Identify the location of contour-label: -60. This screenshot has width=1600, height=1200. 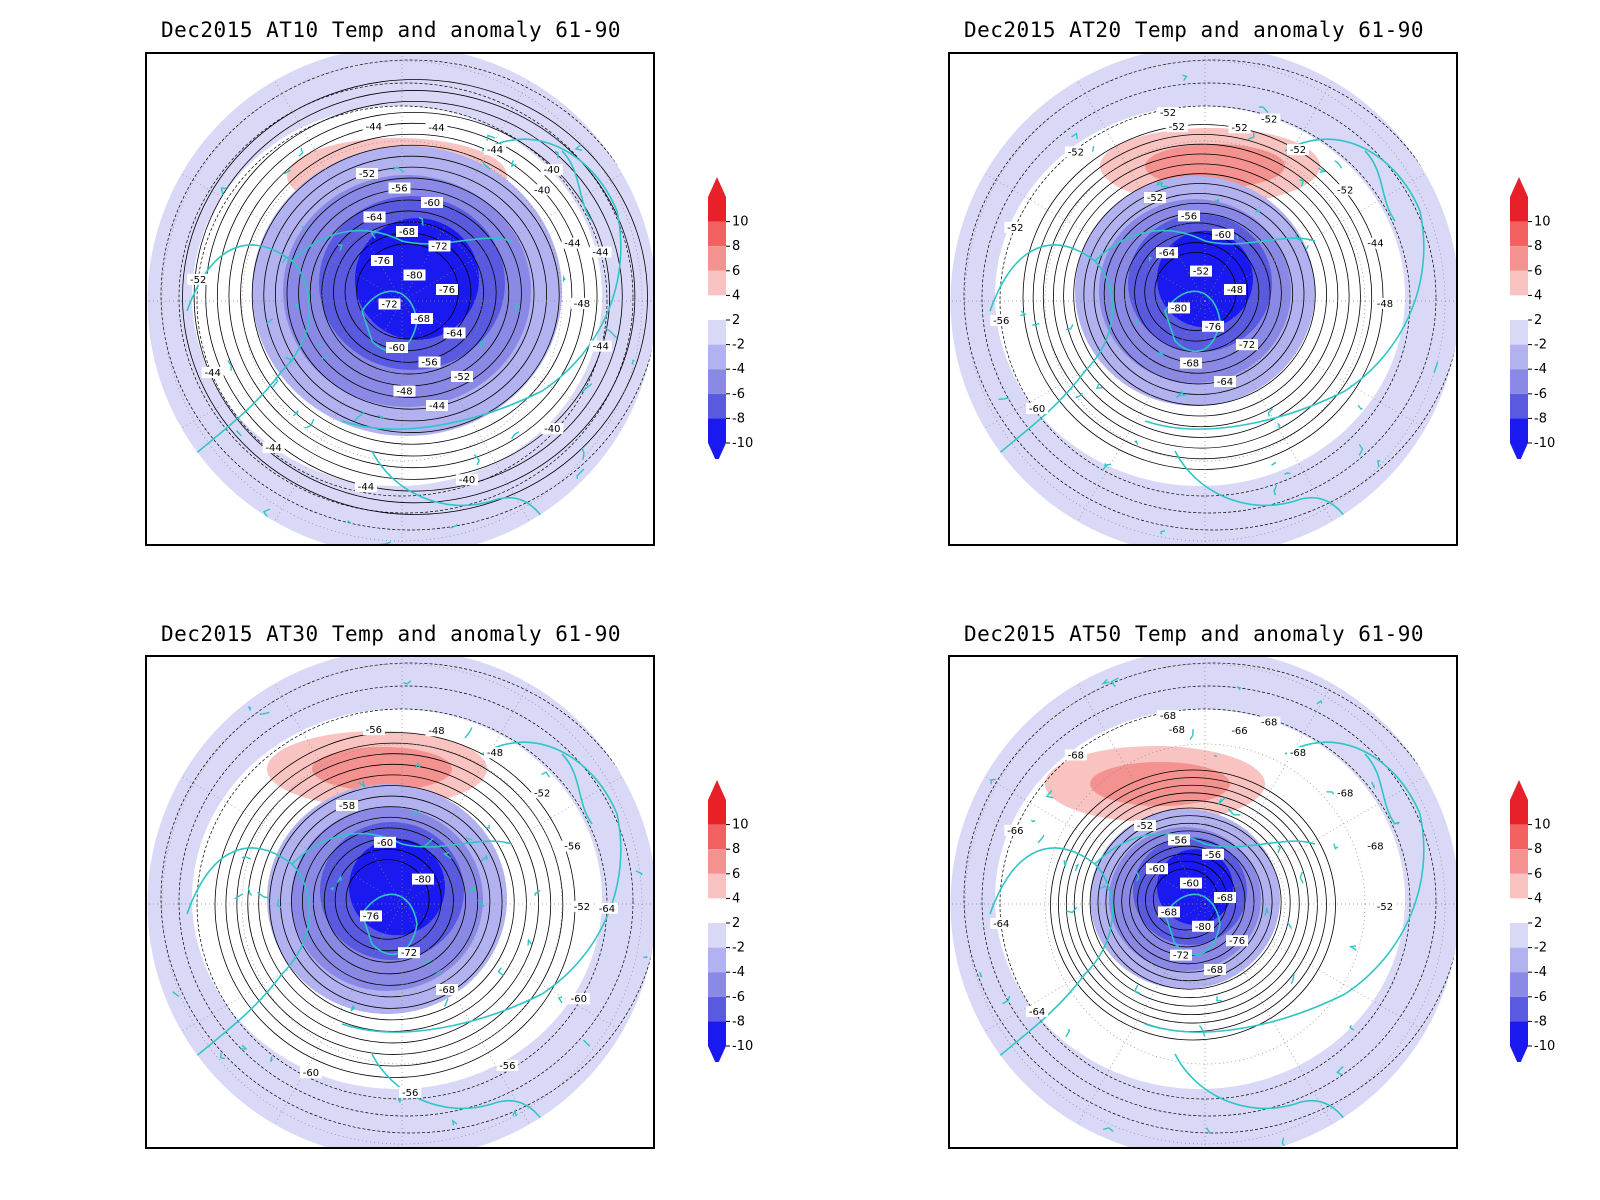
(1157, 869).